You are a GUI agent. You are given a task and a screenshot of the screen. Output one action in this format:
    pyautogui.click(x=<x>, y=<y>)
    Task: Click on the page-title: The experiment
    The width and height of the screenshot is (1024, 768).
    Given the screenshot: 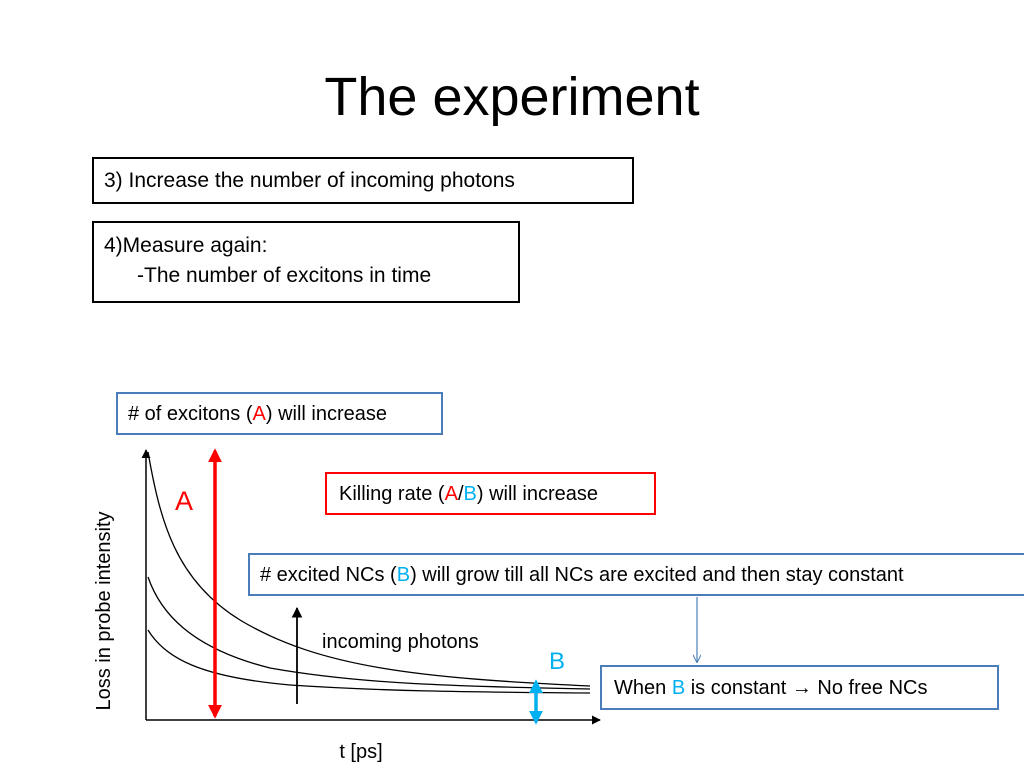 What is the action you would take?
    pyautogui.click(x=512, y=97)
    